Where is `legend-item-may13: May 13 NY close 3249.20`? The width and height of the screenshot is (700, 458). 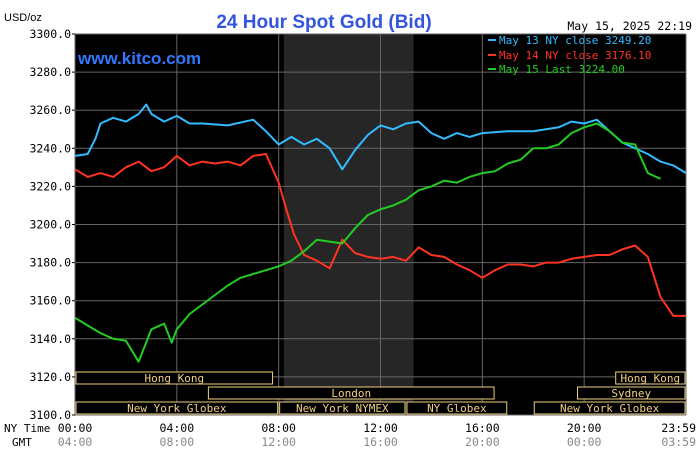 legend-item-may13: May 13 NY close 3249.20 is located at coordinates (575, 40).